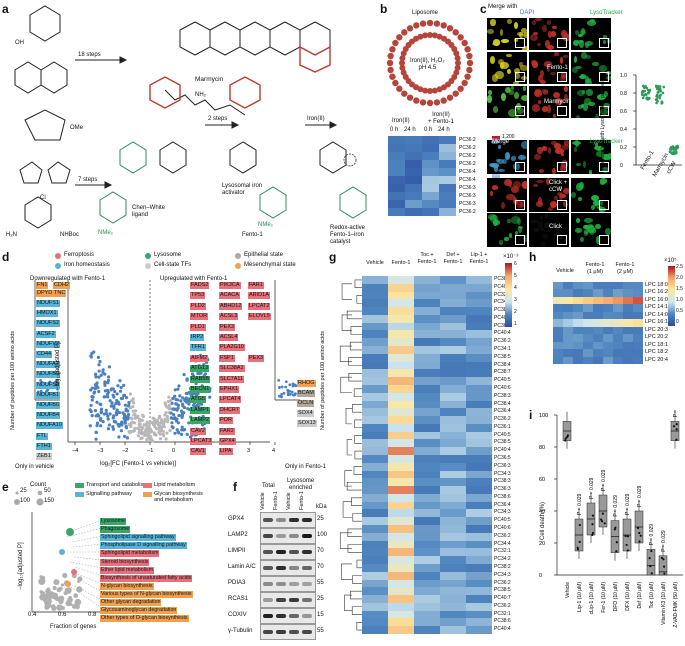 This screenshot has height=646, width=685. What do you see at coordinates (48, 416) in the screenshot?
I see `gene-chip: NDUFB4` at bounding box center [48, 416].